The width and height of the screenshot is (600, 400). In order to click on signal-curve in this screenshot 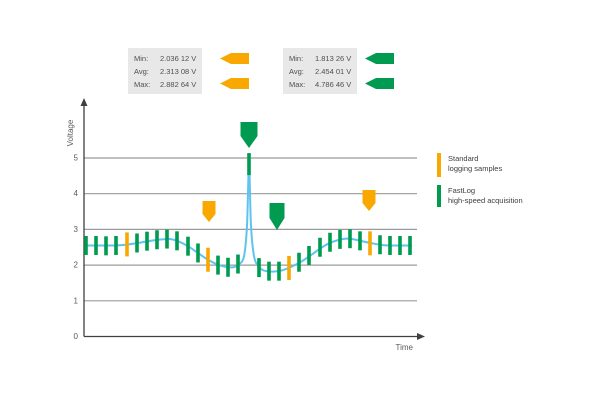, I will do `click(249, 218)`.